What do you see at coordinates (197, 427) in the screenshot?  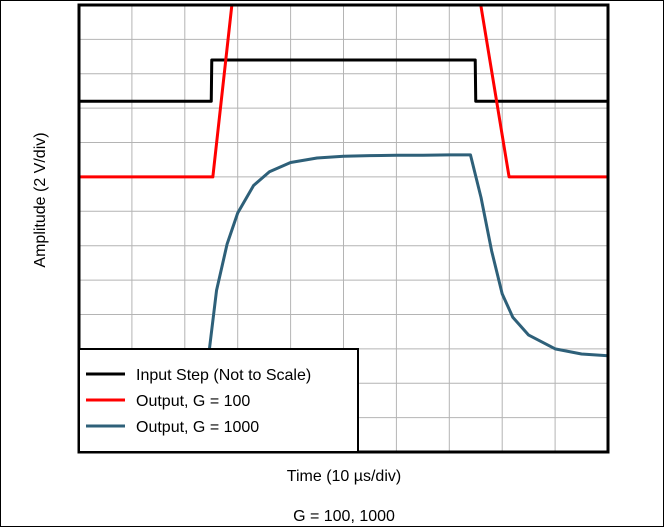 I see `legend-label-output-g-1000: Output, G = 1000` at bounding box center [197, 427].